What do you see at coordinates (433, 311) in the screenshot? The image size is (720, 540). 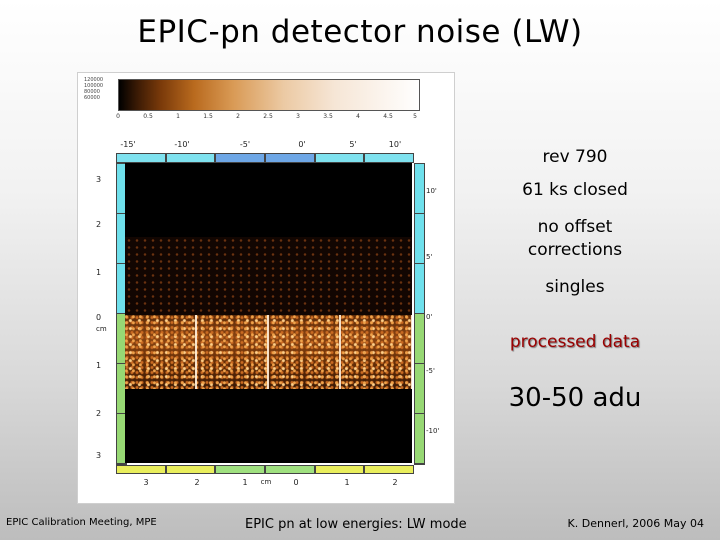 I see `right-degree-ticks: 10' 5' 0' -5' -10'` at bounding box center [433, 311].